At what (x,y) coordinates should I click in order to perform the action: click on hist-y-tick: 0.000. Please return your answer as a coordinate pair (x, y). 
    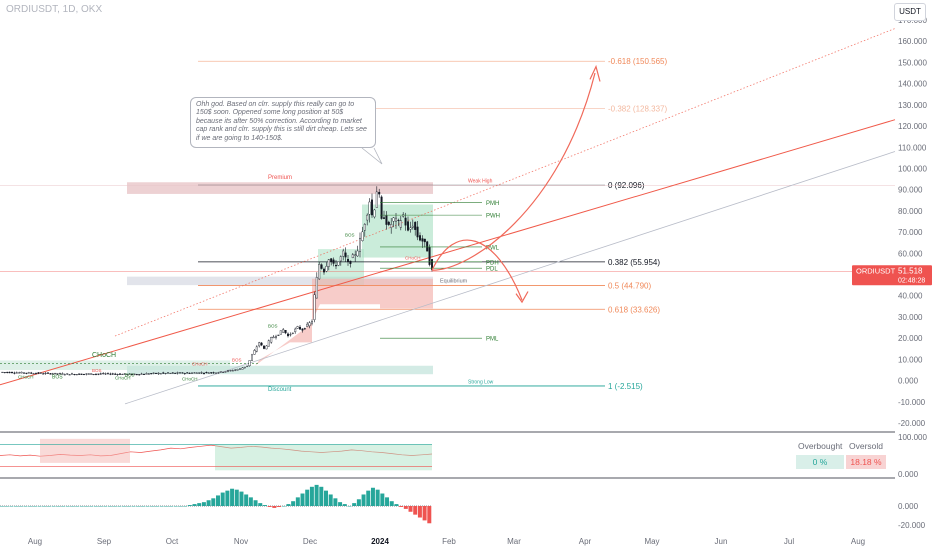
    Looking at the image, I should click on (908, 506).